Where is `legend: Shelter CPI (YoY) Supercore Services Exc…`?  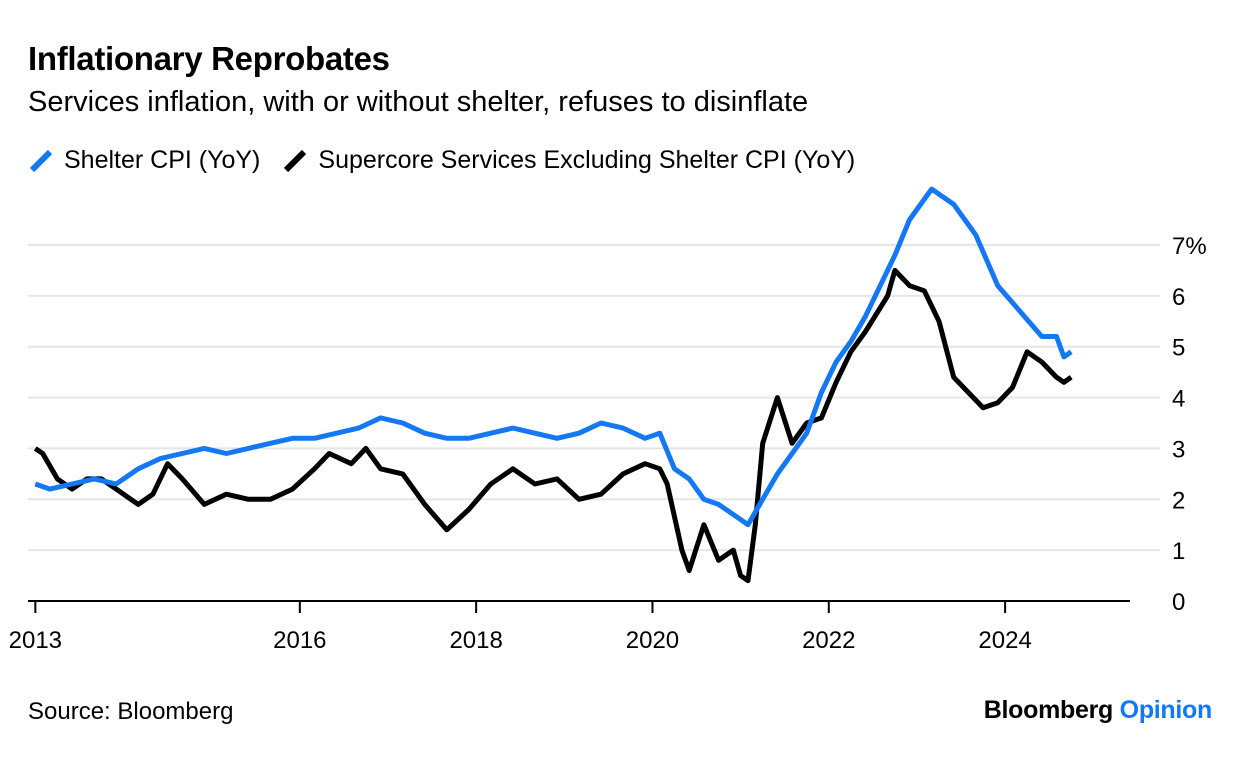
legend: Shelter CPI (YoY) Supercore Services Exc… is located at coordinates (452, 160).